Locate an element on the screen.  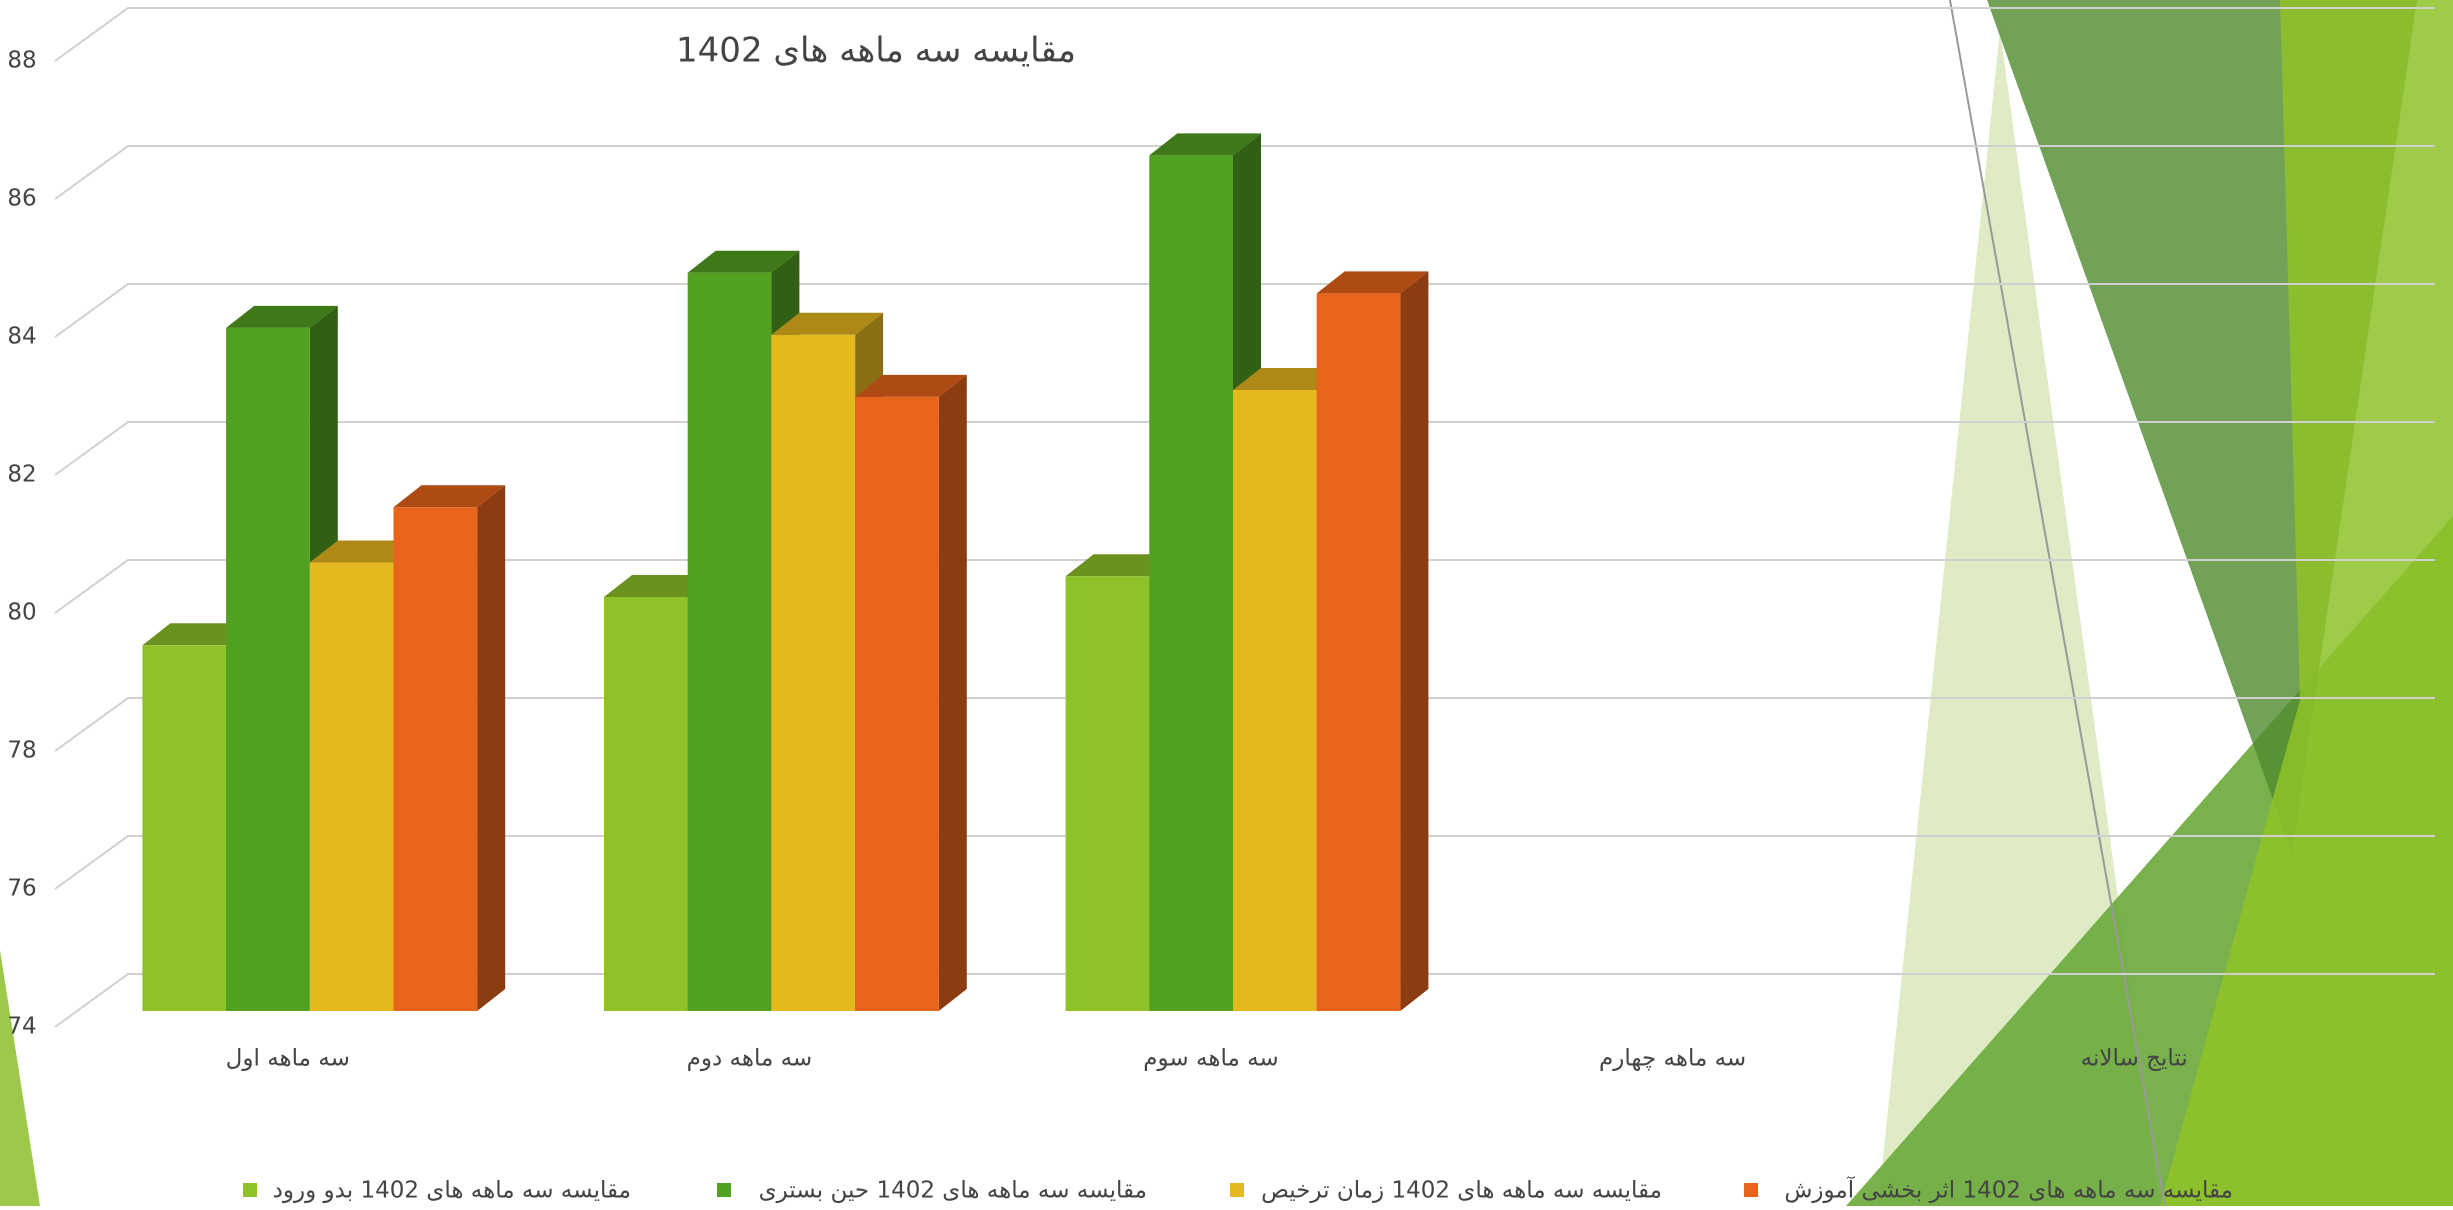
x-tick-label: نتایج سالانه is located at coordinates (2134, 1059).